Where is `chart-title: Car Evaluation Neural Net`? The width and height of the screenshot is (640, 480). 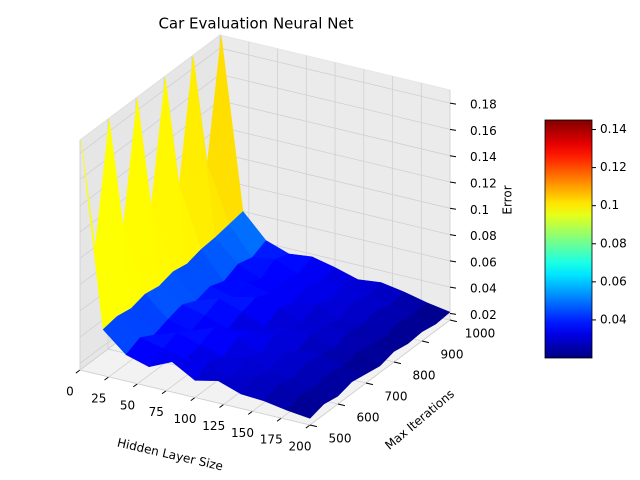 chart-title: Car Evaluation Neural Net is located at coordinates (255, 24).